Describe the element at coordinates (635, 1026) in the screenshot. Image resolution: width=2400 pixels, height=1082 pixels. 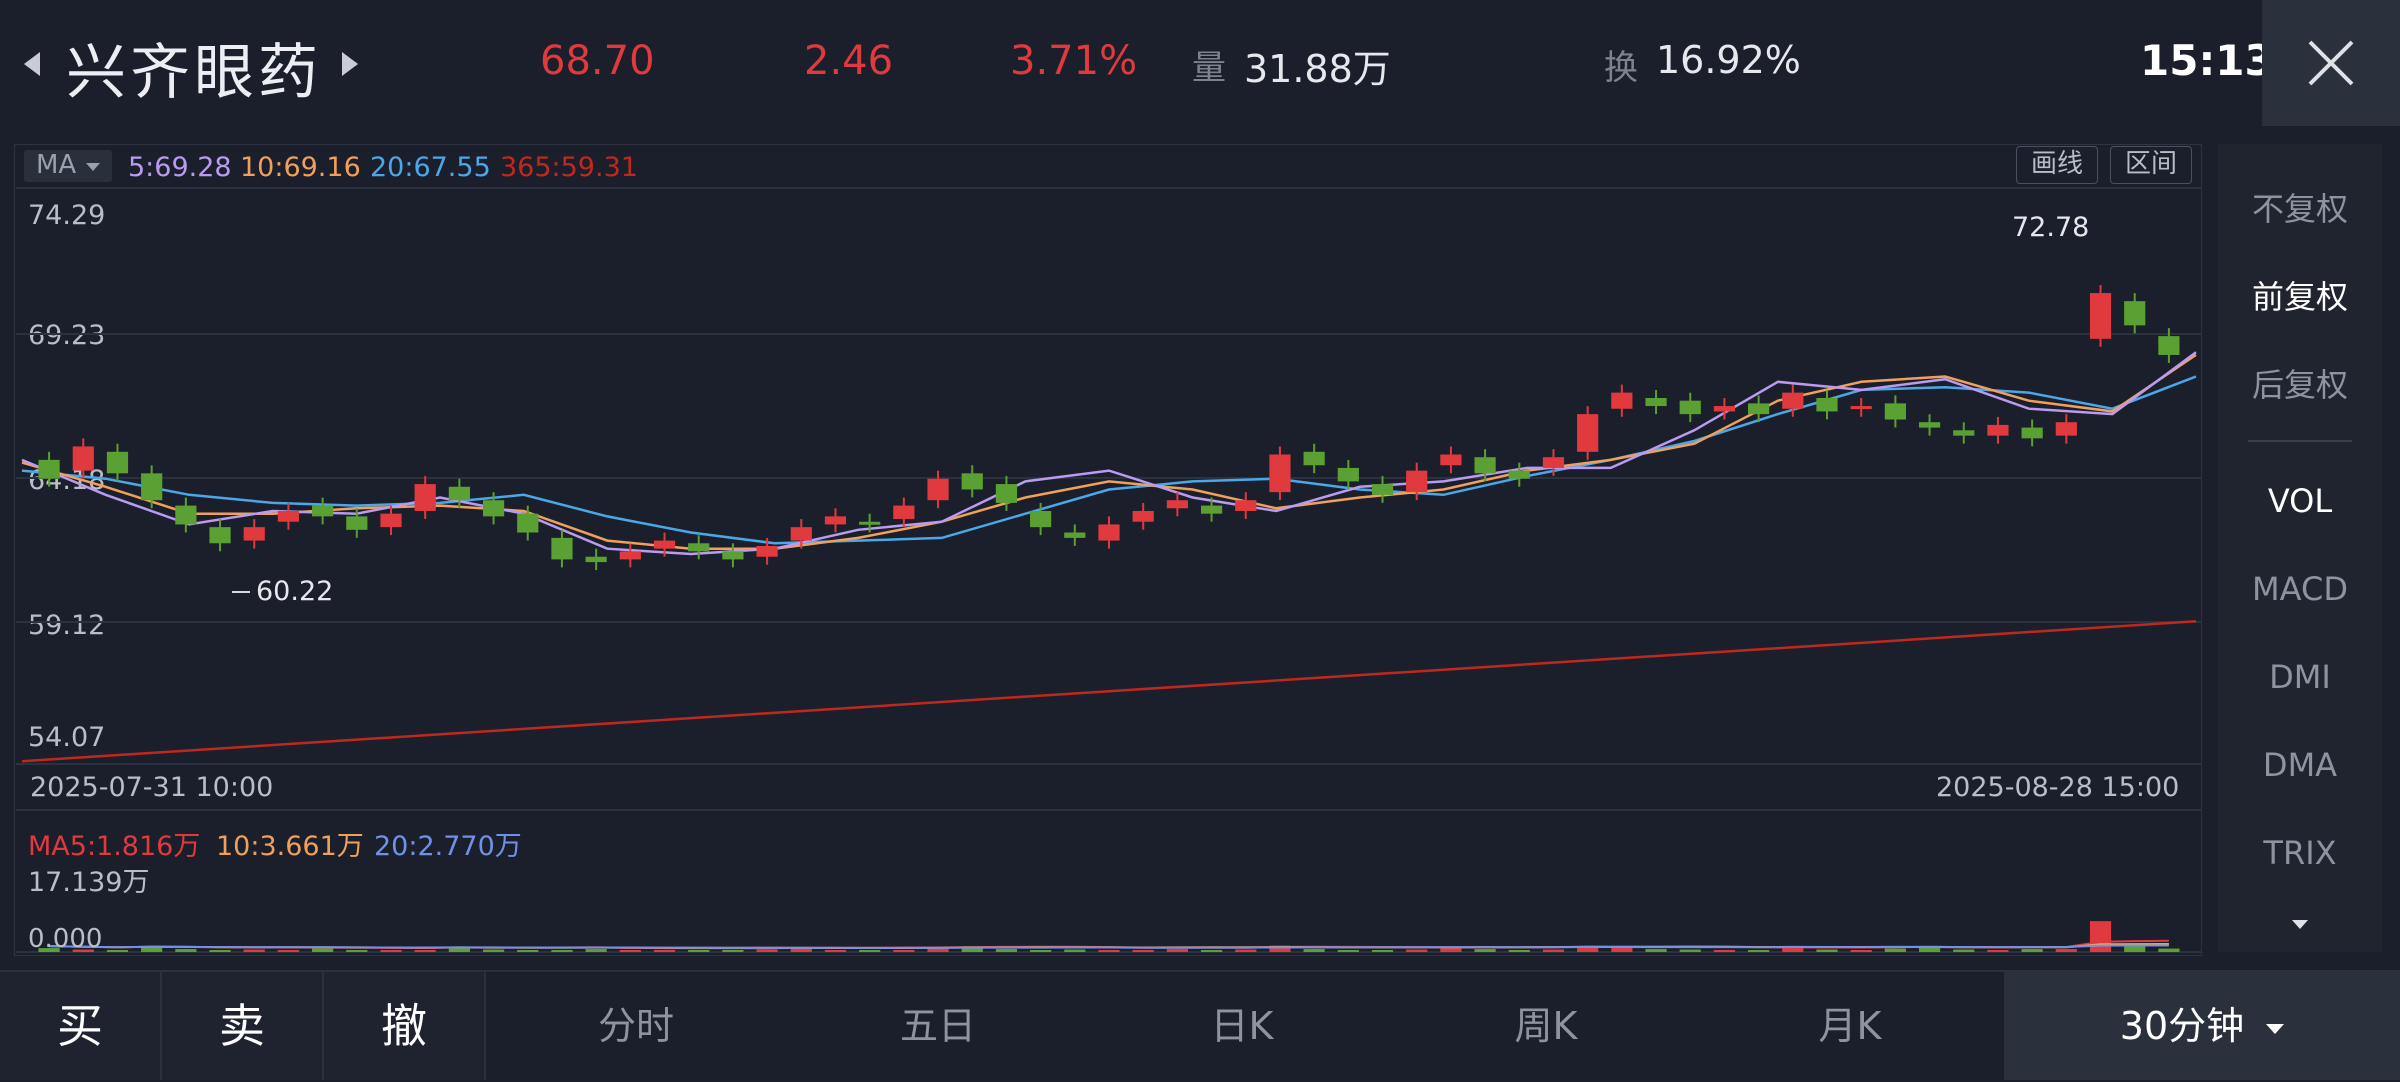
I see `tab-intraday: 分时` at that location.